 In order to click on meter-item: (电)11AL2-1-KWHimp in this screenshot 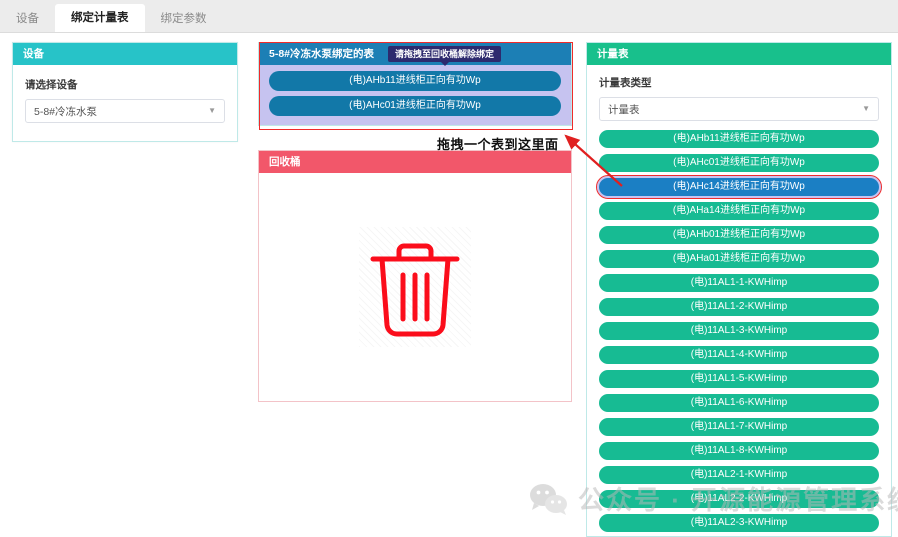, I will do `click(739, 475)`.